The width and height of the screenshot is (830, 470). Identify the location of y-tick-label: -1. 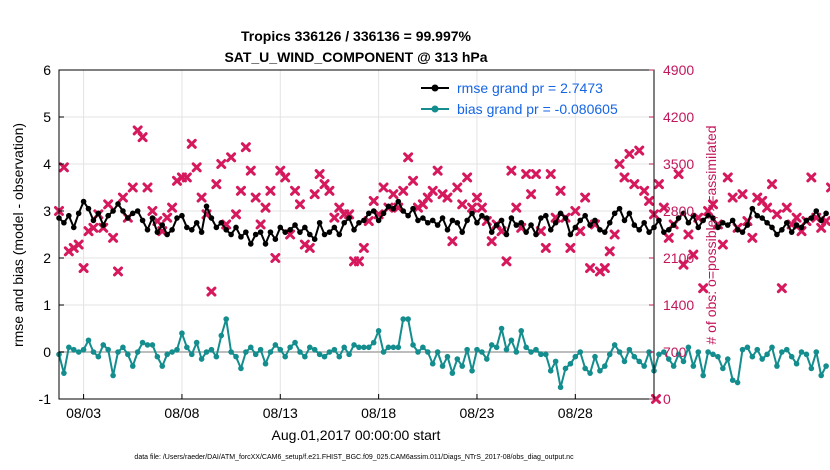
(45, 399).